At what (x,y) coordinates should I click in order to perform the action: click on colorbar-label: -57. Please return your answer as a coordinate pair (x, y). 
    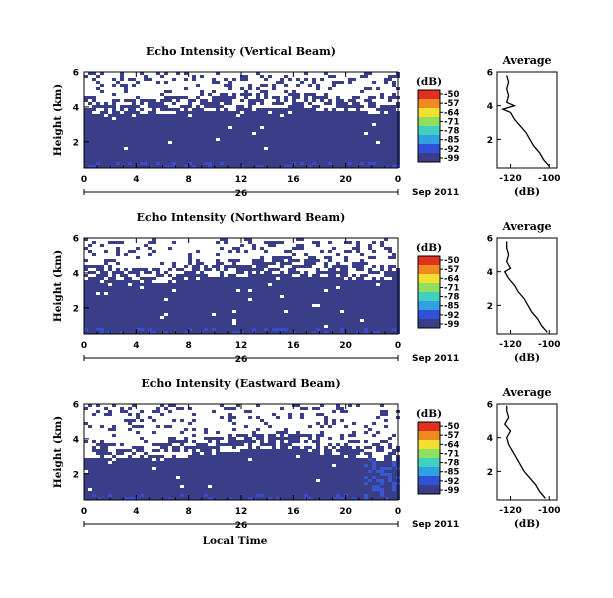
    Looking at the image, I should click on (451, 104).